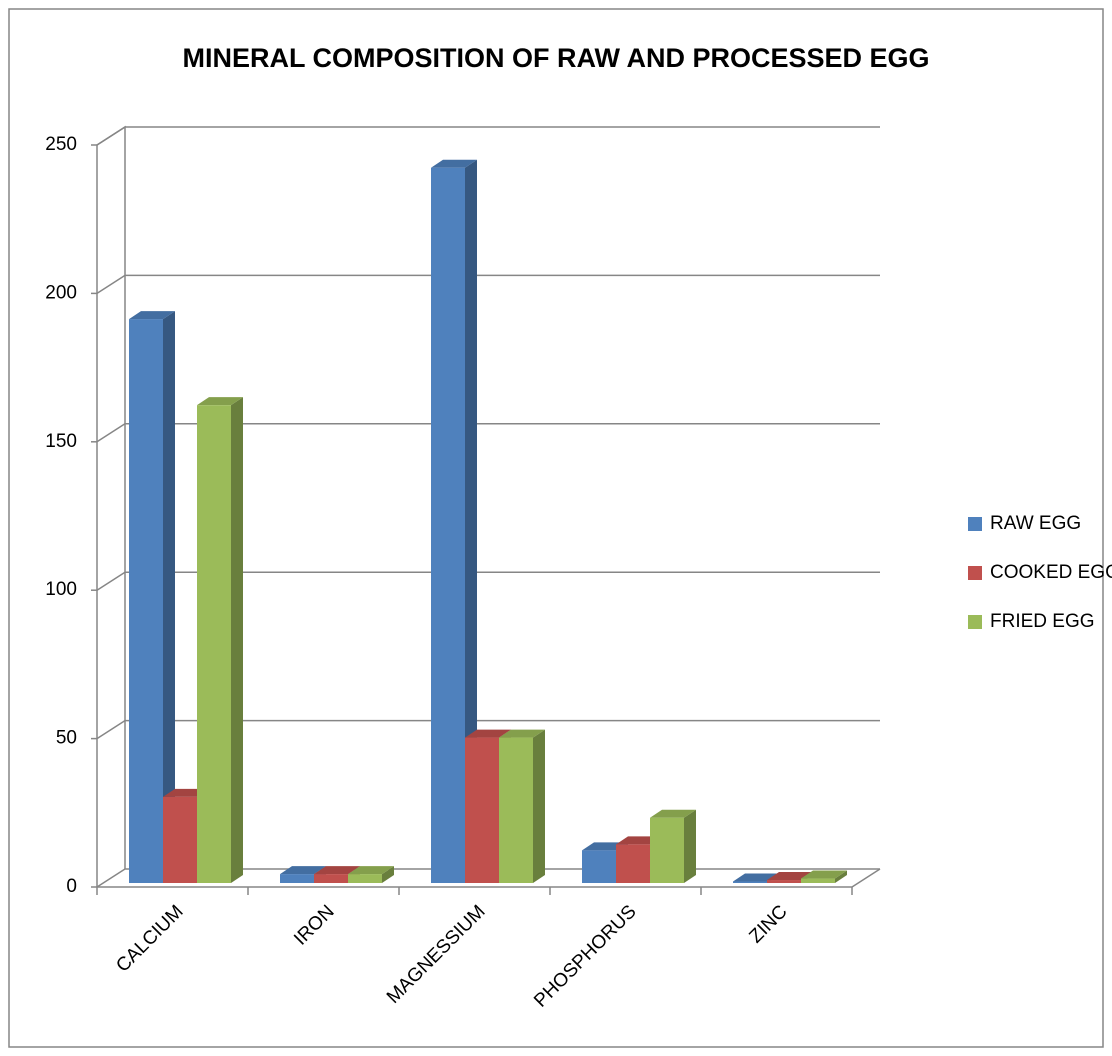  I want to click on y-tick-label: 50, so click(66, 738).